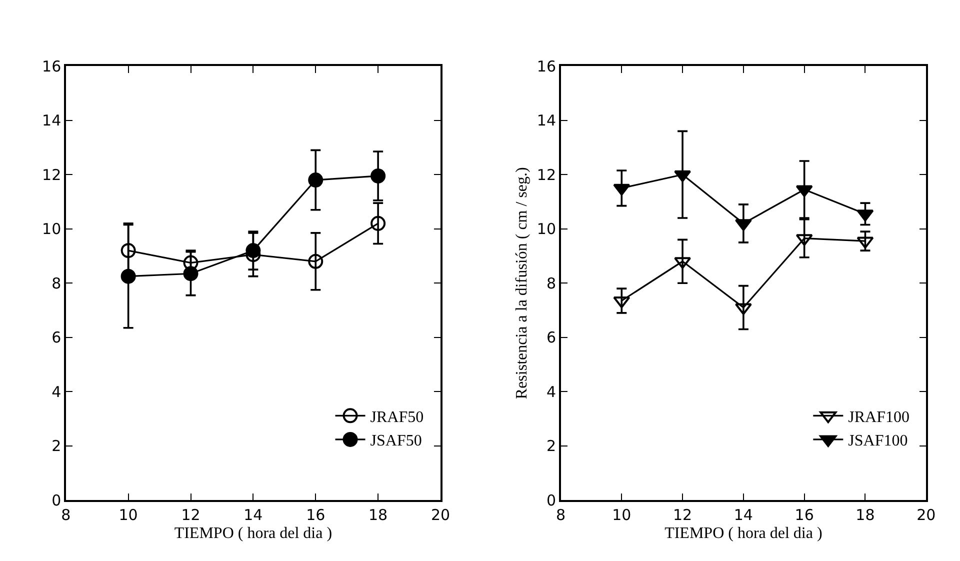 The height and width of the screenshot is (561, 960). Describe the element at coordinates (397, 417) in the screenshot. I see `legend-label: JRAF50` at that location.